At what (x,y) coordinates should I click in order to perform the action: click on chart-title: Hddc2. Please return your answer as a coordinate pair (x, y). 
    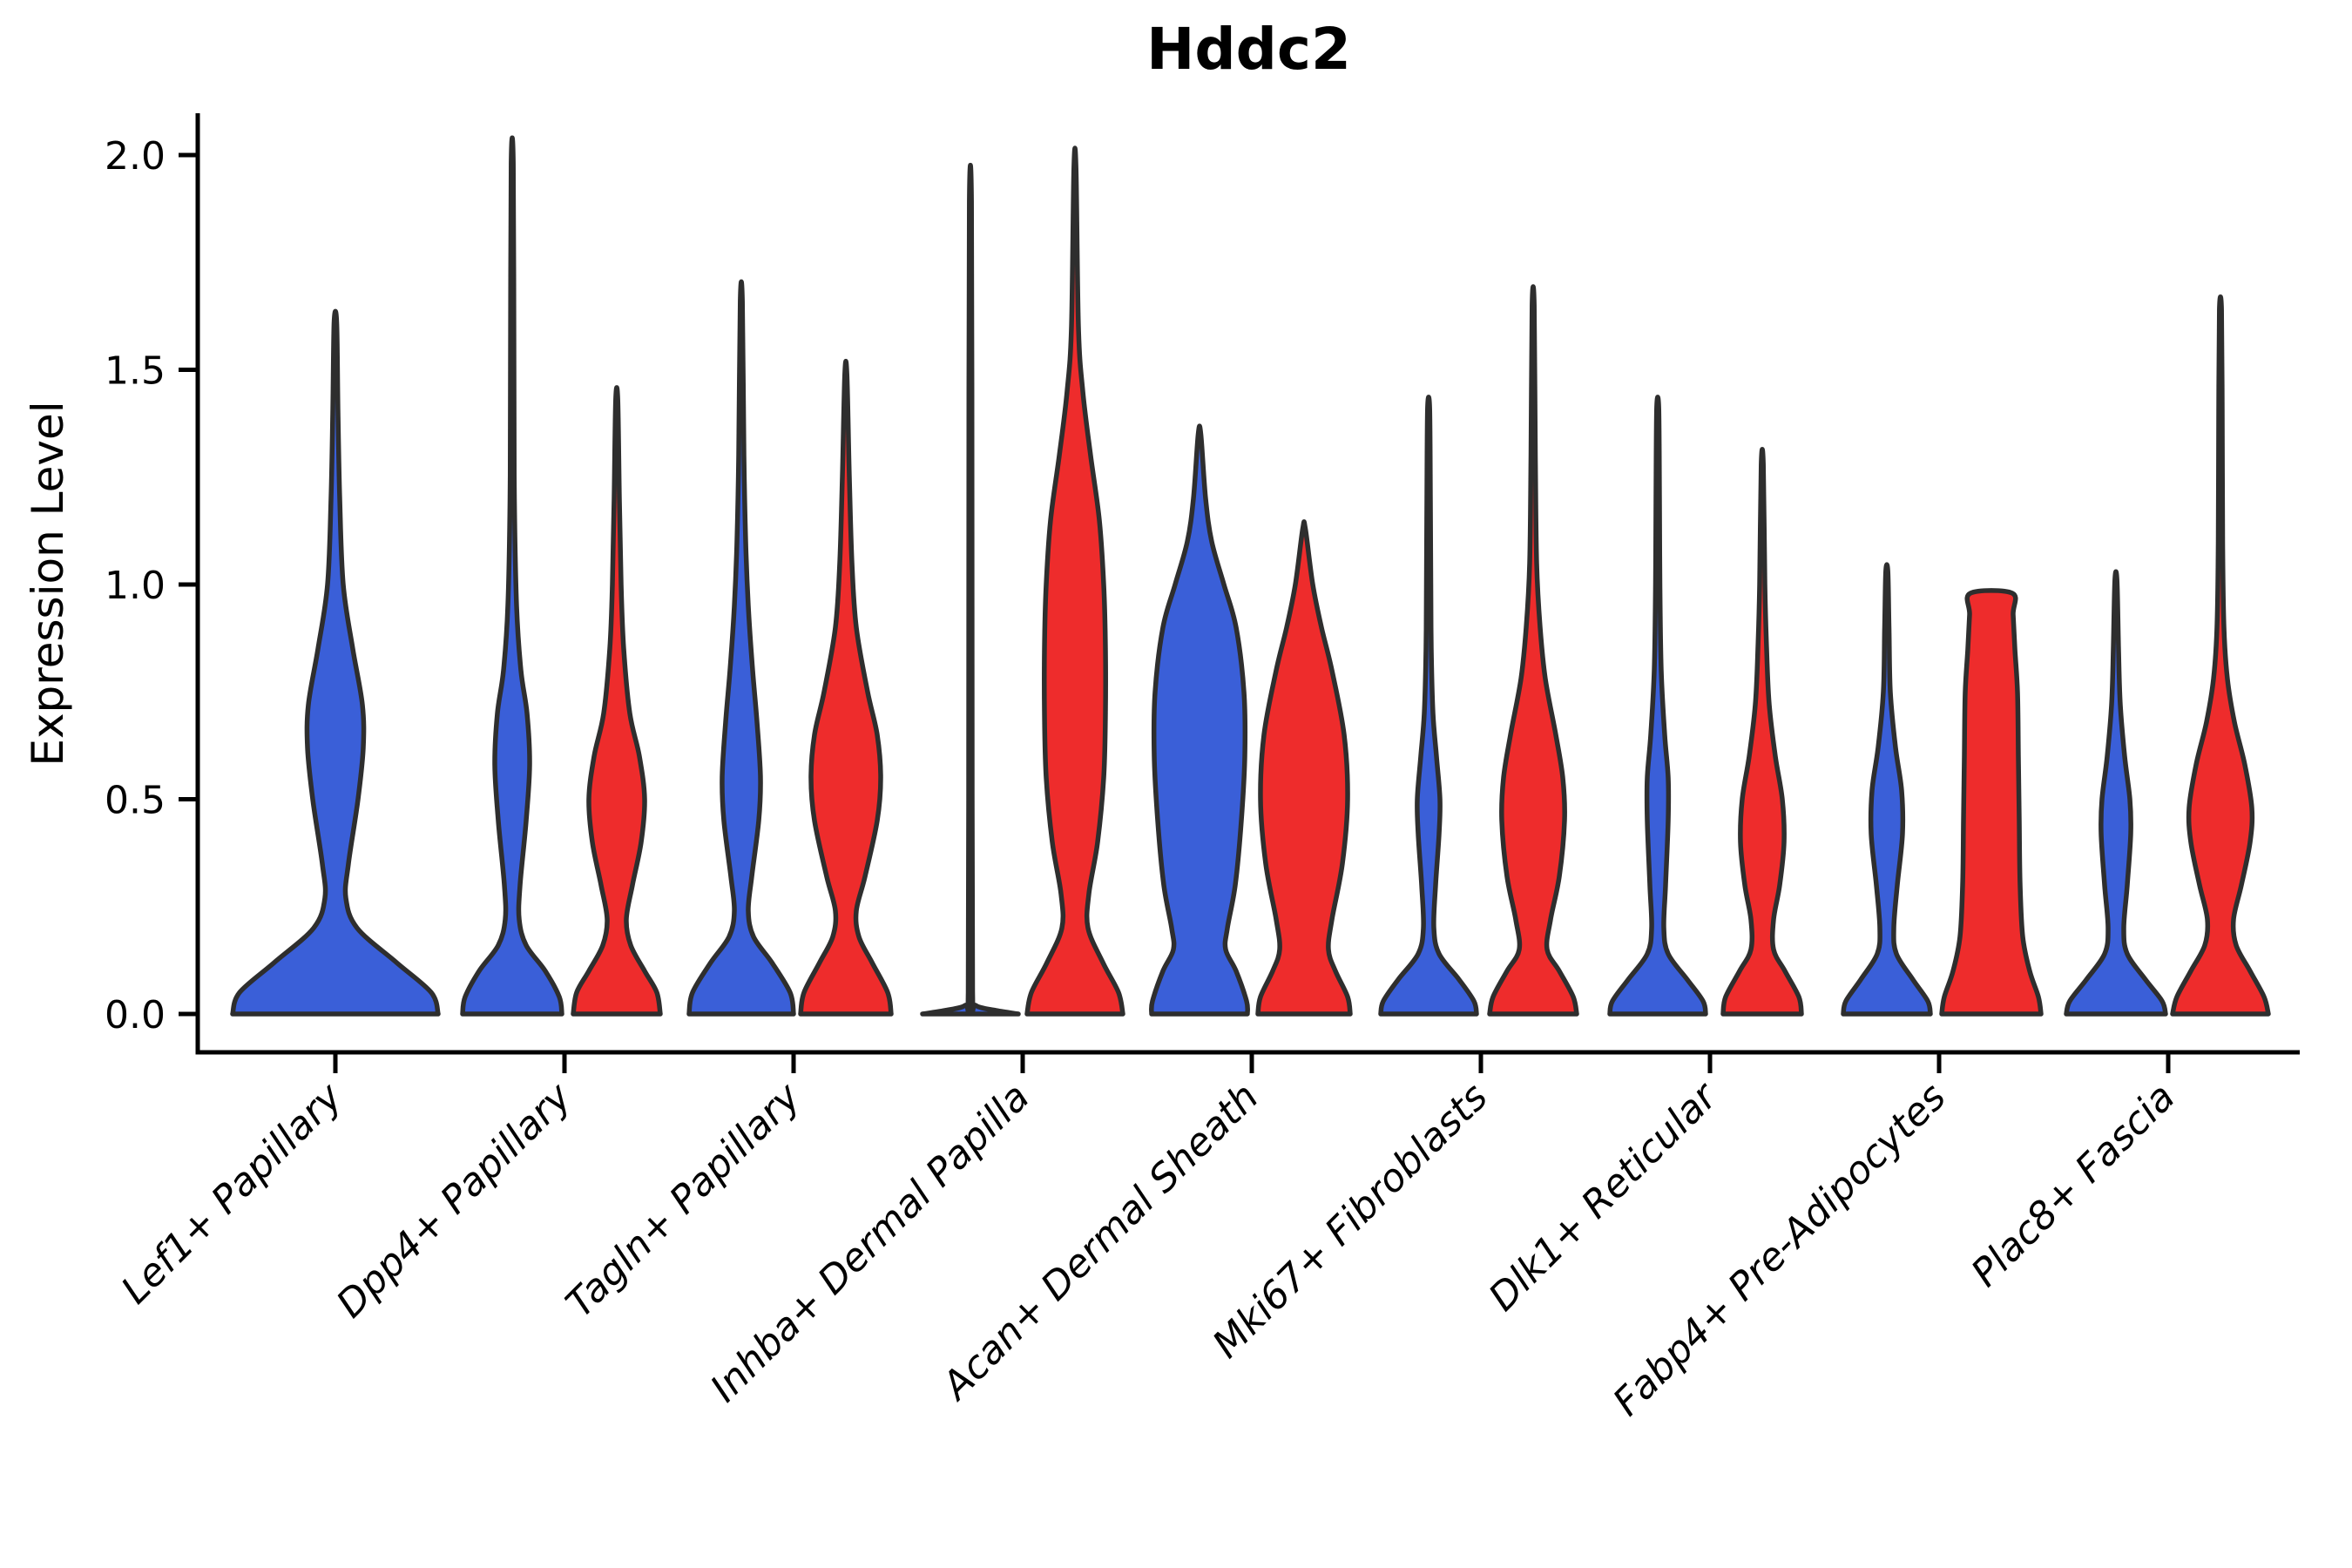
    Looking at the image, I should click on (1248, 49).